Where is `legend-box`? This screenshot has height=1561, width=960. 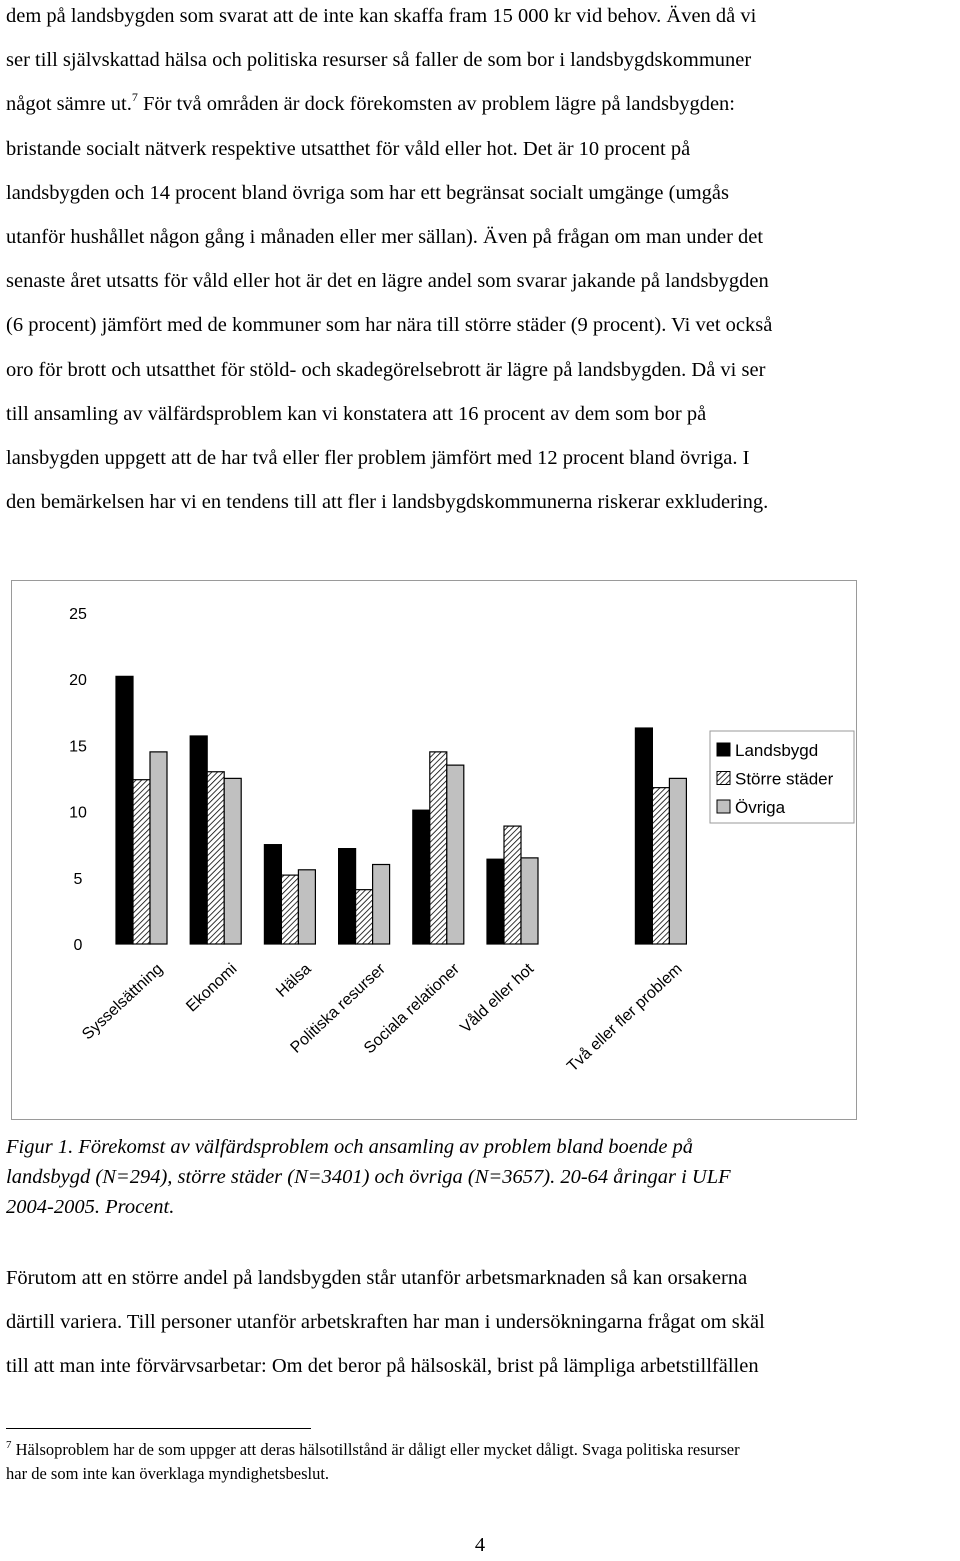
legend-box is located at coordinates (782, 777).